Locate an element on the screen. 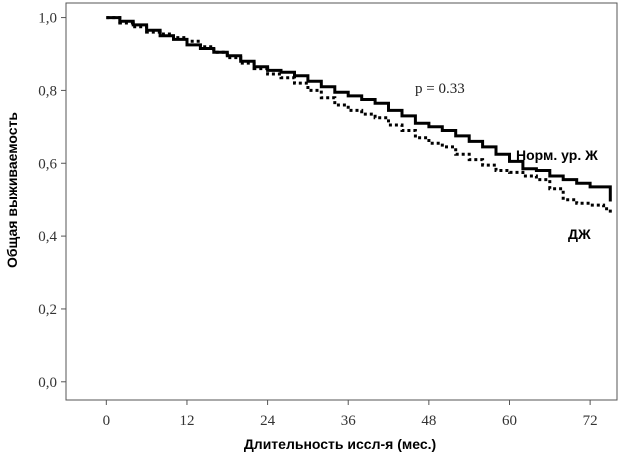 The width and height of the screenshot is (620, 459). x-axis-title: Длительность иссл-я (мес.) is located at coordinates (340, 444).